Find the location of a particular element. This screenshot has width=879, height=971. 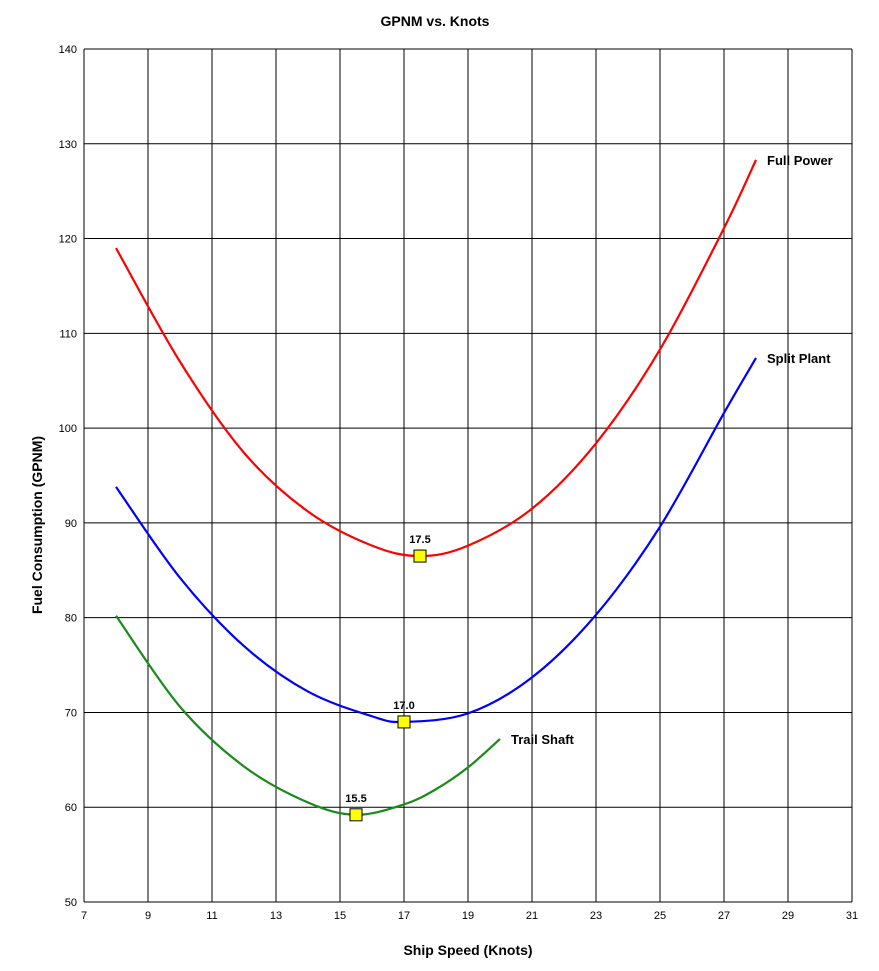

y-tick-label: 110 is located at coordinates (68, 334).